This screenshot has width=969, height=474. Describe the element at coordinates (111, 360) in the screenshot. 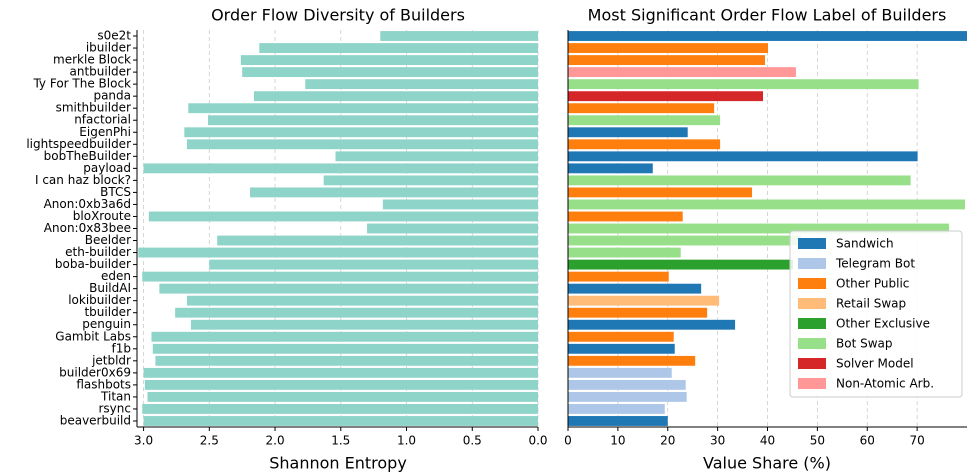

I see `y-tick-label: jetbldr` at that location.